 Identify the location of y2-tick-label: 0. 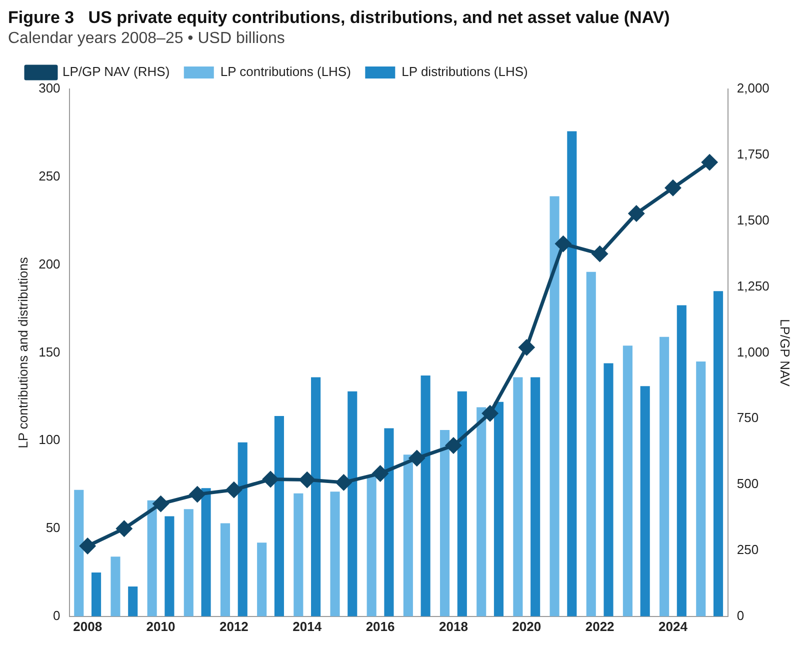
(740, 615).